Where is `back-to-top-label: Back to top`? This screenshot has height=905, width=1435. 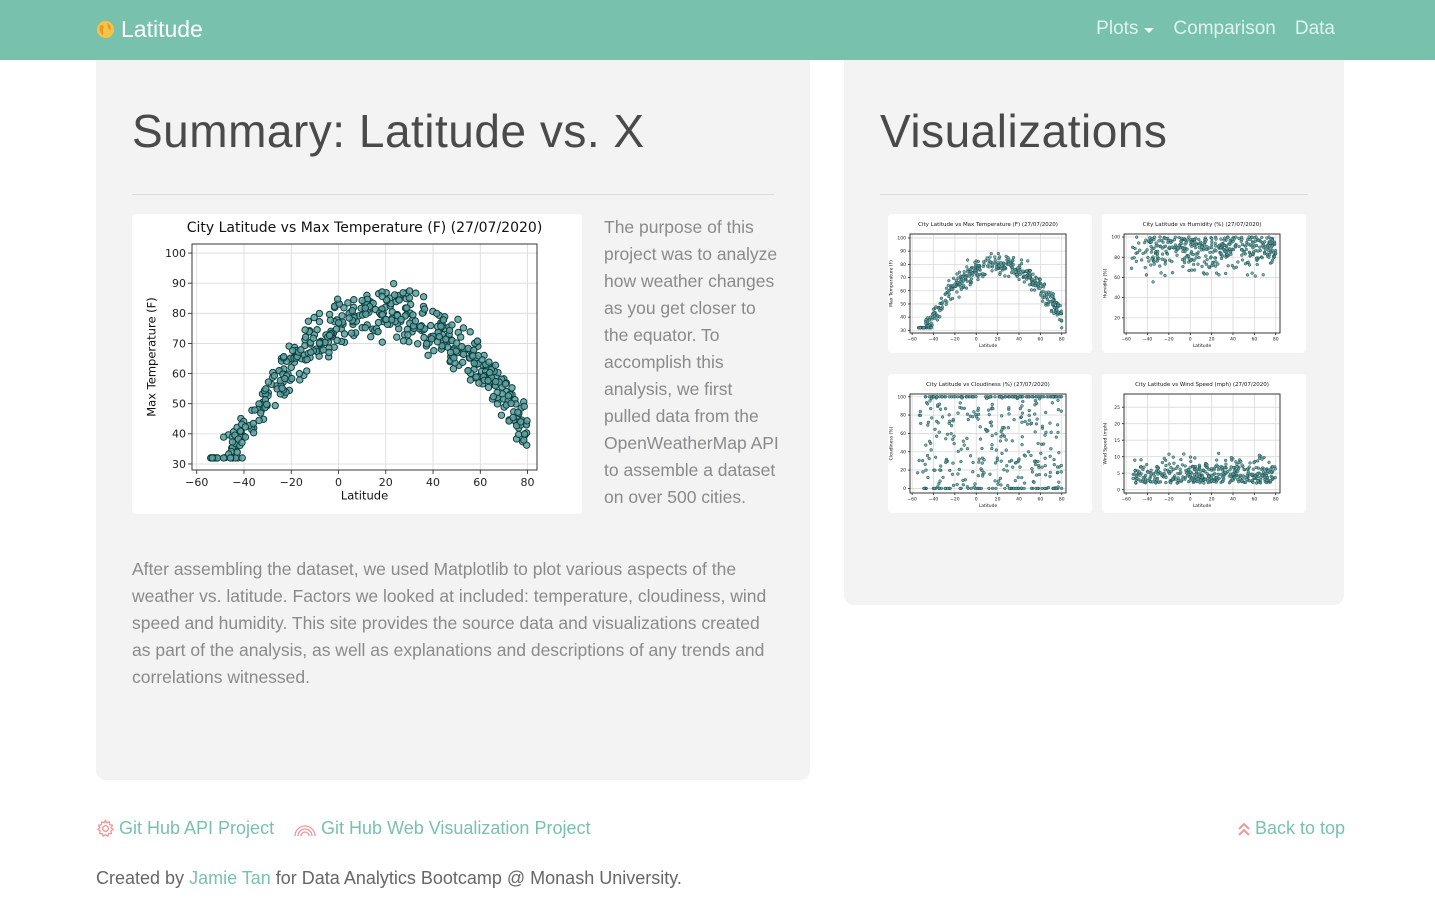 back-to-top-label: Back to top is located at coordinates (1299, 828).